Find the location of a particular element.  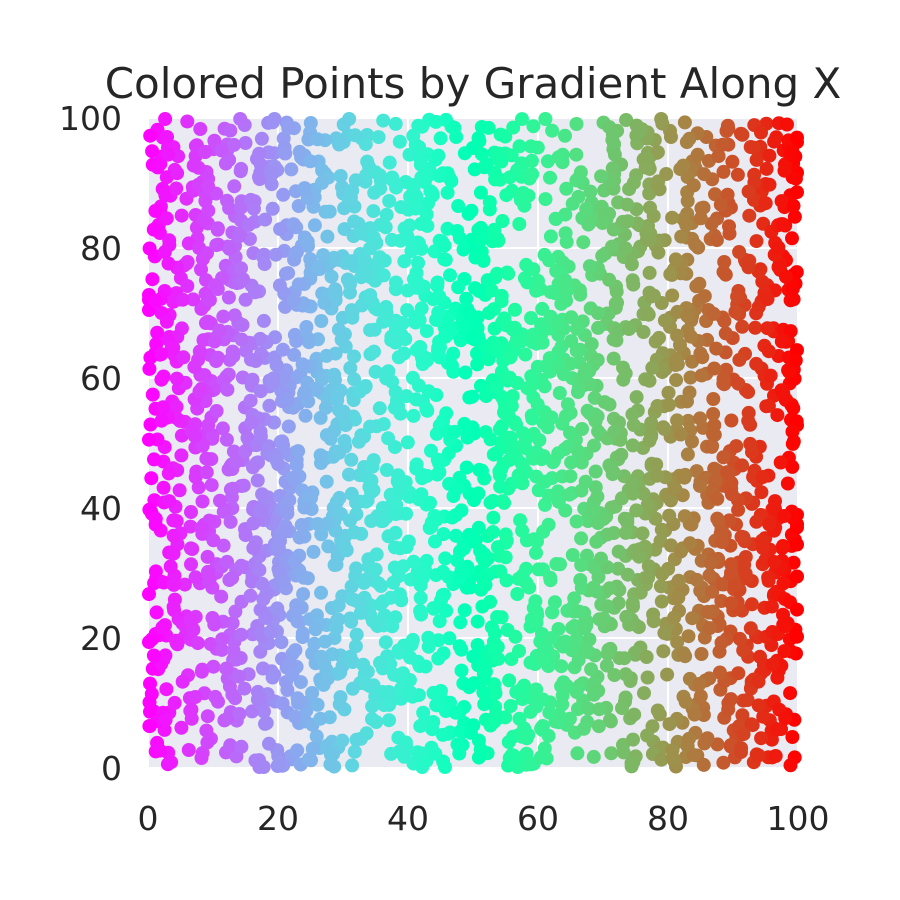

y-tick-label: 60 is located at coordinates (101, 378).